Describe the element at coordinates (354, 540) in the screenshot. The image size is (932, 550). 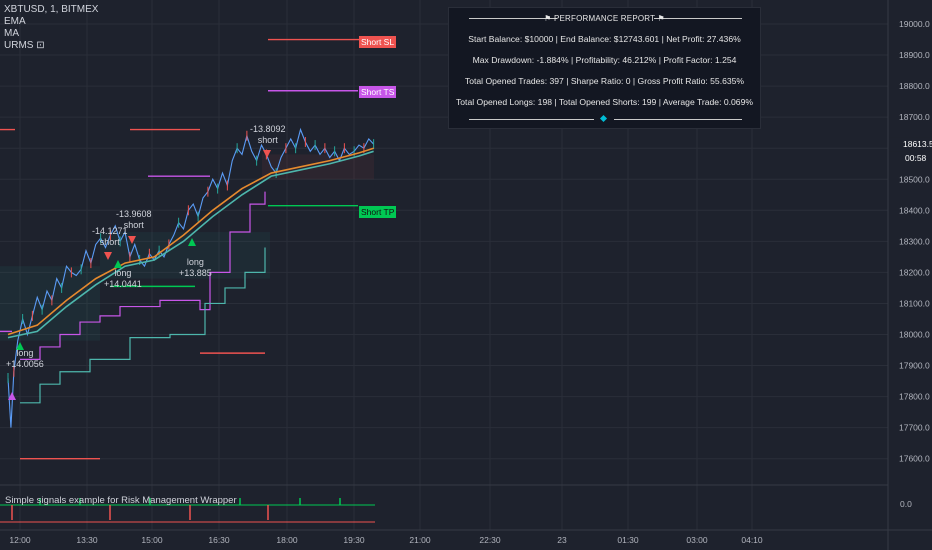
I see `x-tick-label: 19:30` at that location.